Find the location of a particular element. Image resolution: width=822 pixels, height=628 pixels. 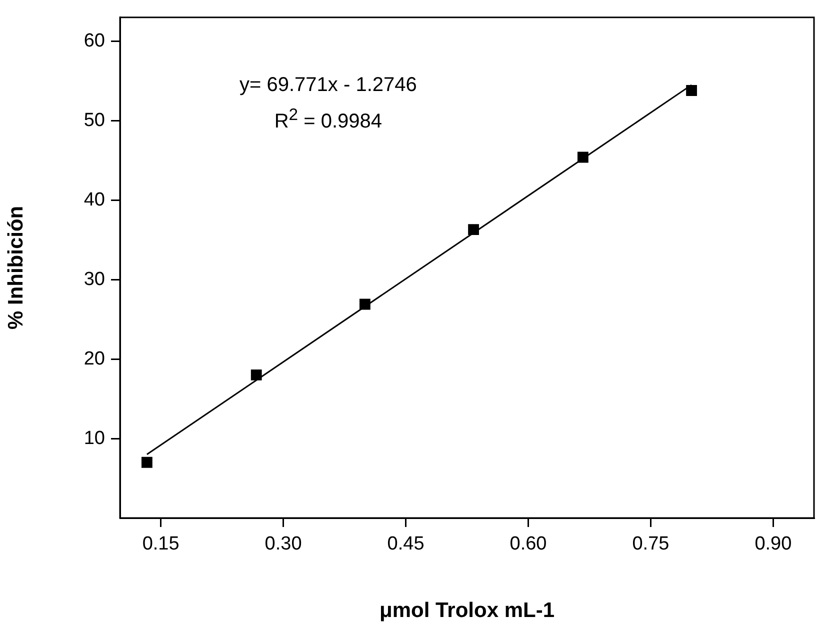

x-tick-label: 0.15 is located at coordinates (161, 544).